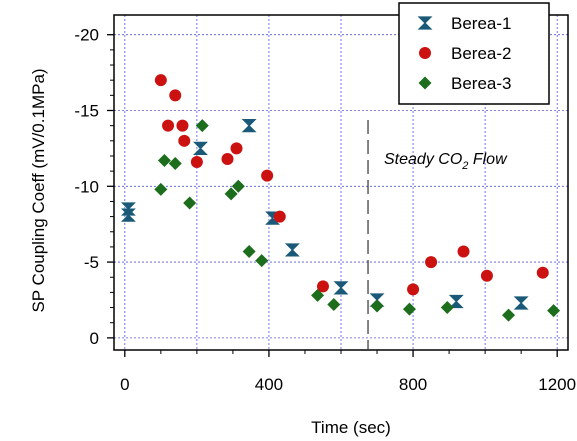 This screenshot has width=577, height=441. What do you see at coordinates (488, 159) in the screenshot?
I see `annotation-tail-text: Flow` at bounding box center [488, 159].